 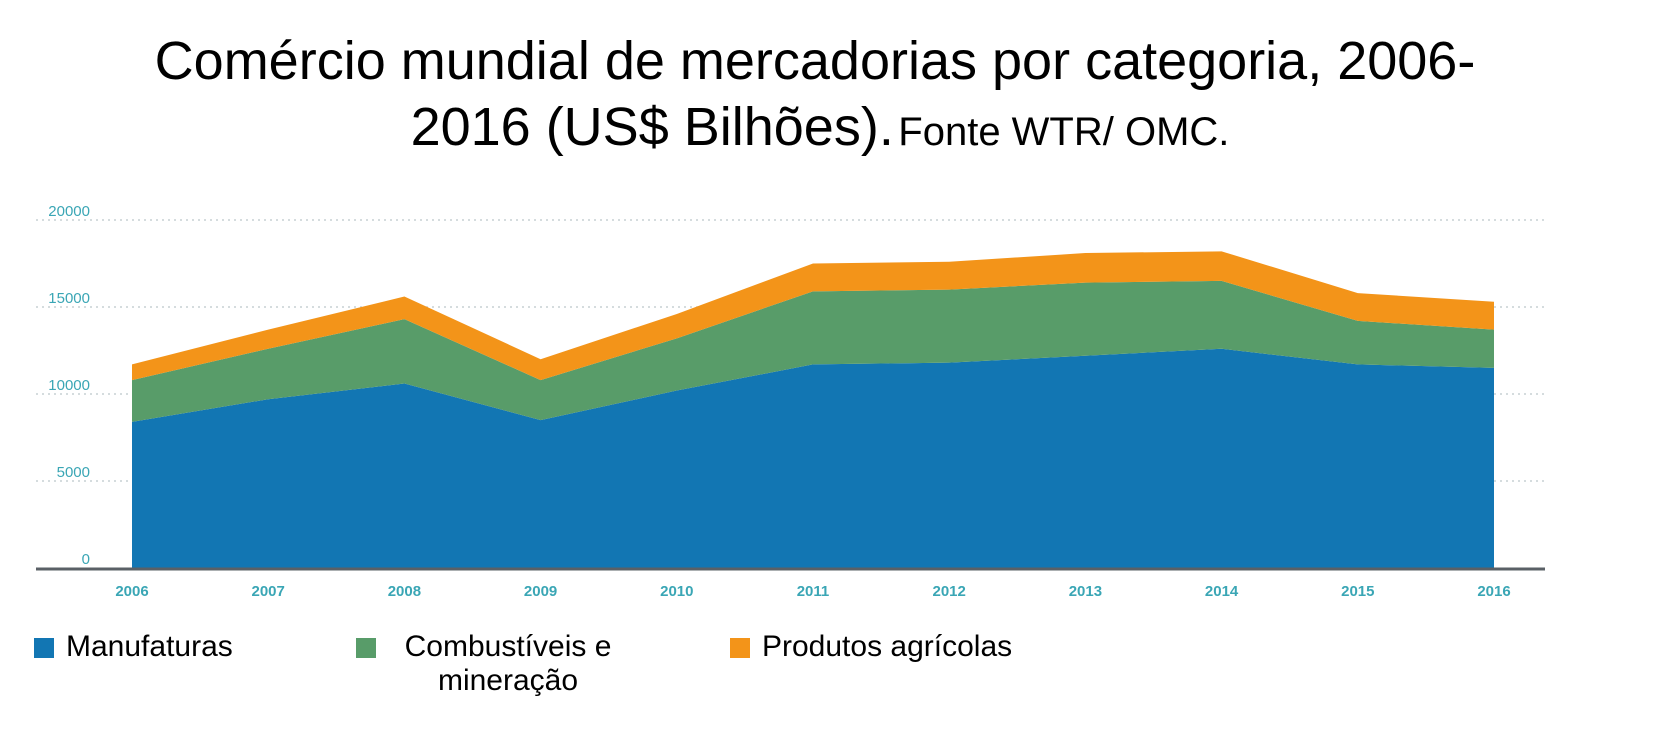 What do you see at coordinates (887, 646) in the screenshot?
I see `legend-label: Produtos agrícolas` at bounding box center [887, 646].